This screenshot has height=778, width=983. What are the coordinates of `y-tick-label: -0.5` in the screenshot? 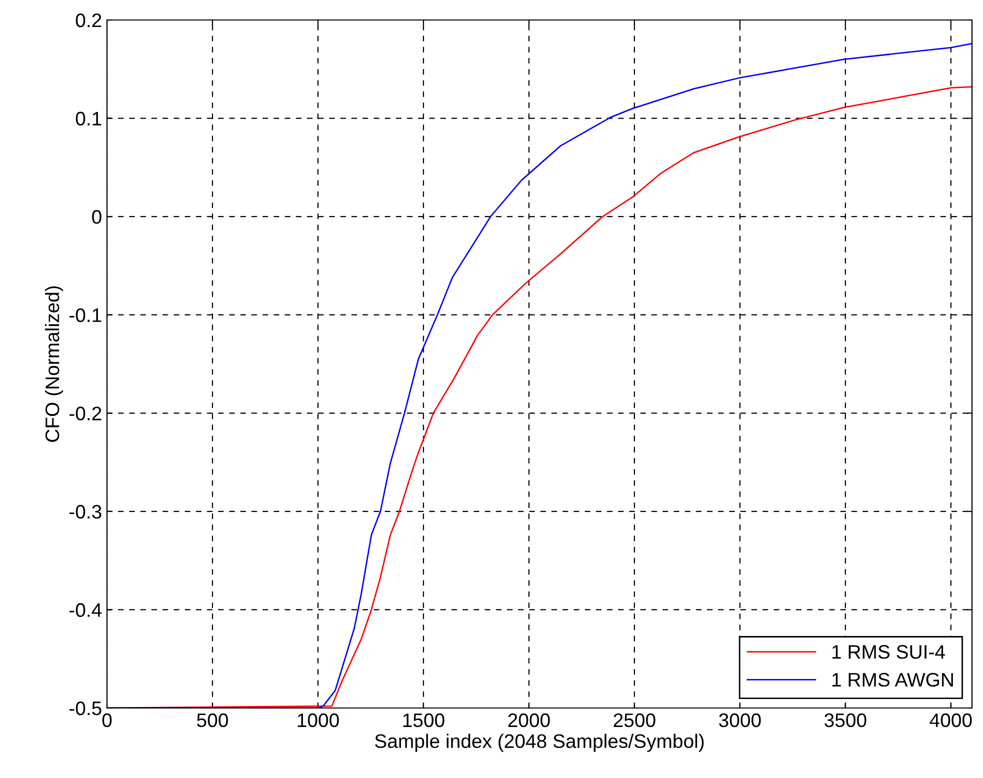 It's located at (86, 708).